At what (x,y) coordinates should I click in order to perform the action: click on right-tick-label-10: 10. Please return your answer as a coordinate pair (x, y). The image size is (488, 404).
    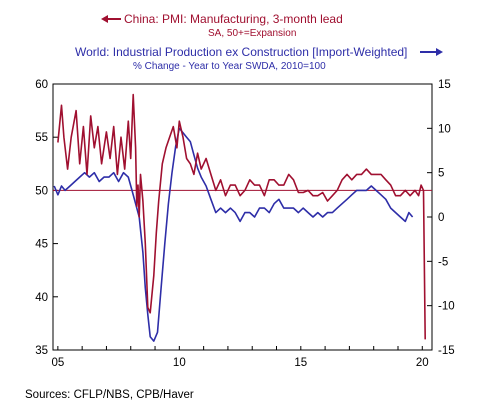
    Looking at the image, I should click on (444, 129).